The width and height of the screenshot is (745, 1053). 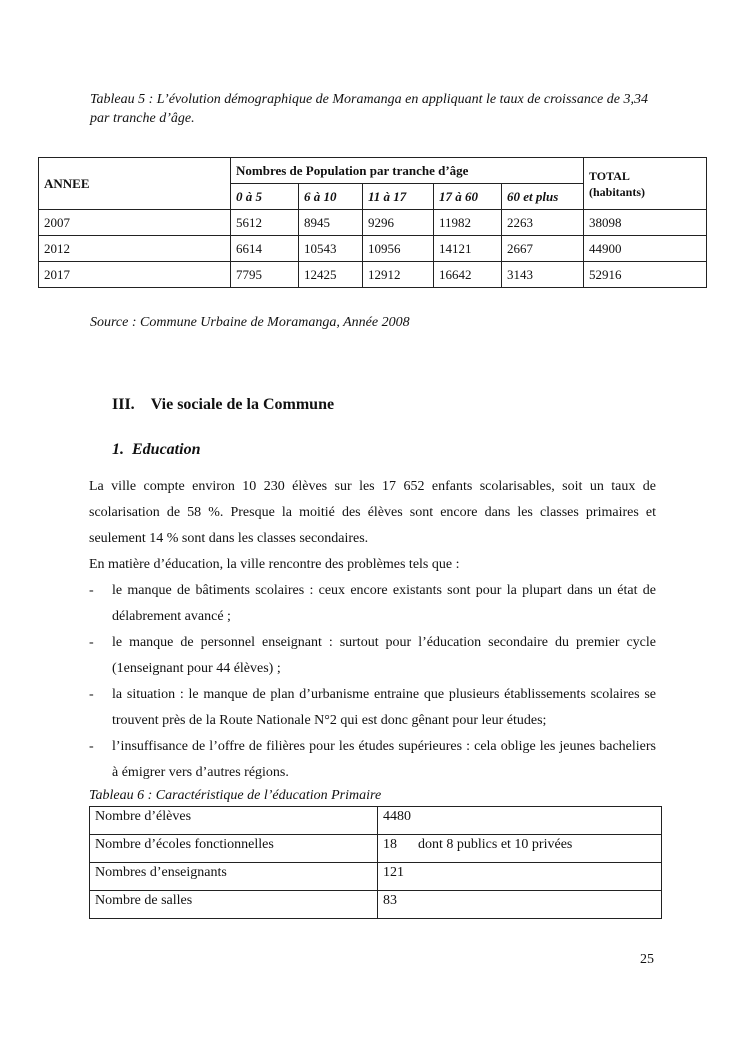 What do you see at coordinates (330, 248) in the screenshot?
I see `cell: 10543` at bounding box center [330, 248].